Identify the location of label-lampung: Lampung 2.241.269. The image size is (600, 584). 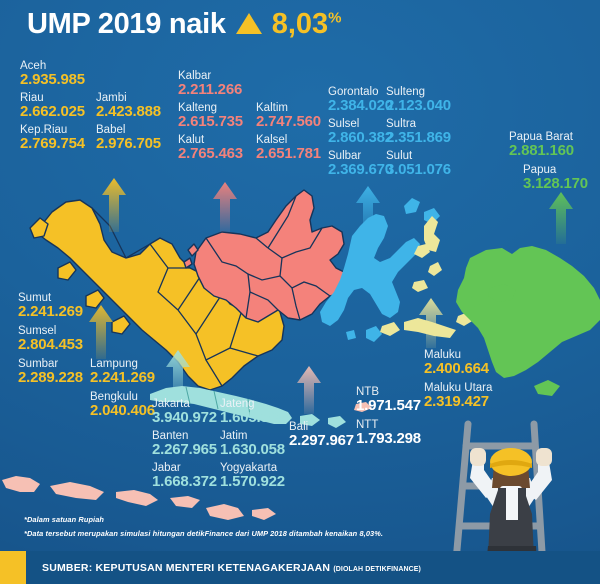
(128, 372).